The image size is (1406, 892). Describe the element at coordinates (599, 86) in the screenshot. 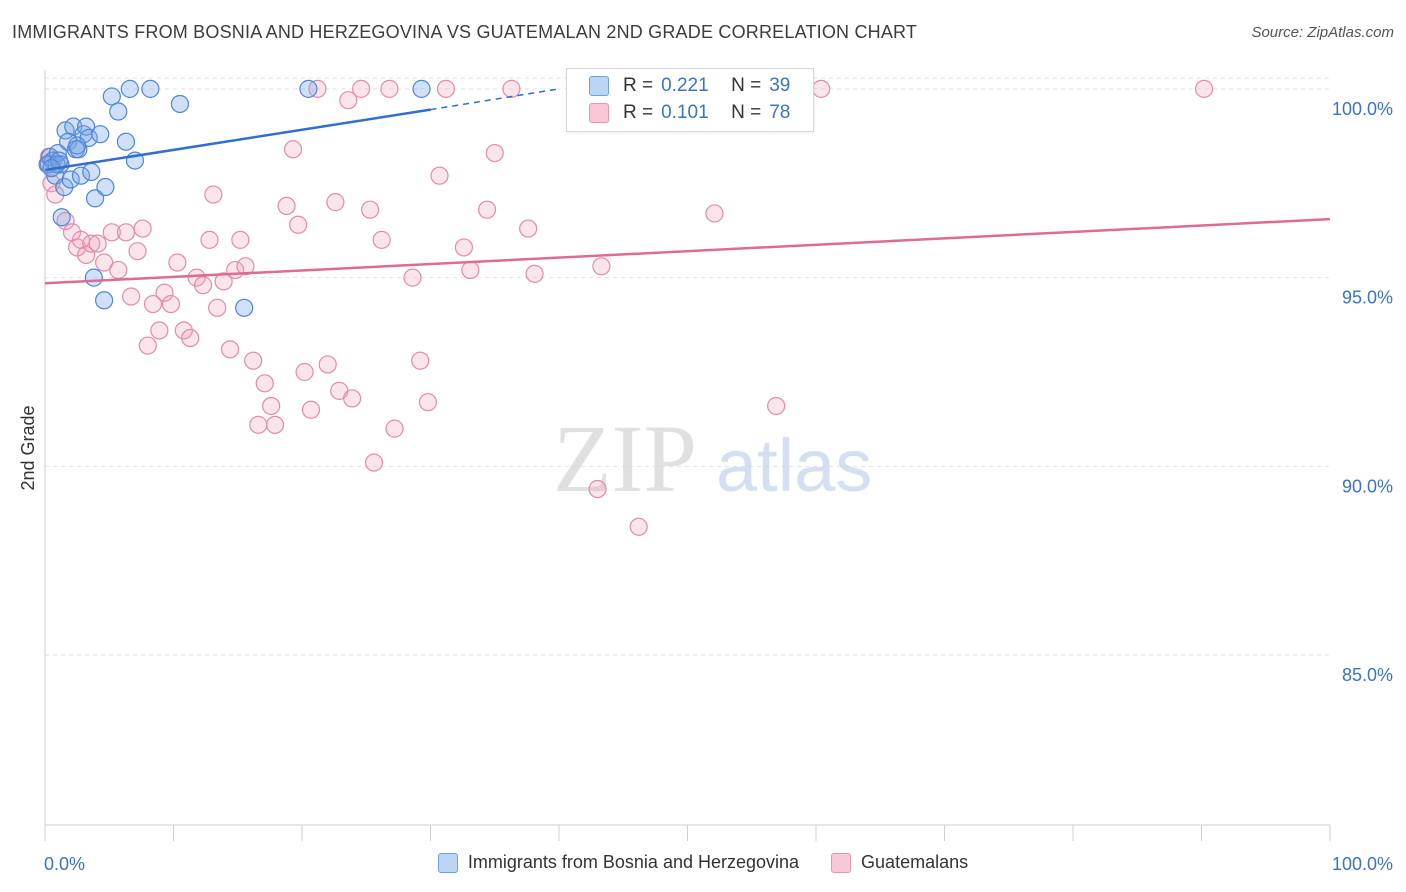

I see `stats-swatch-bosnia` at that location.